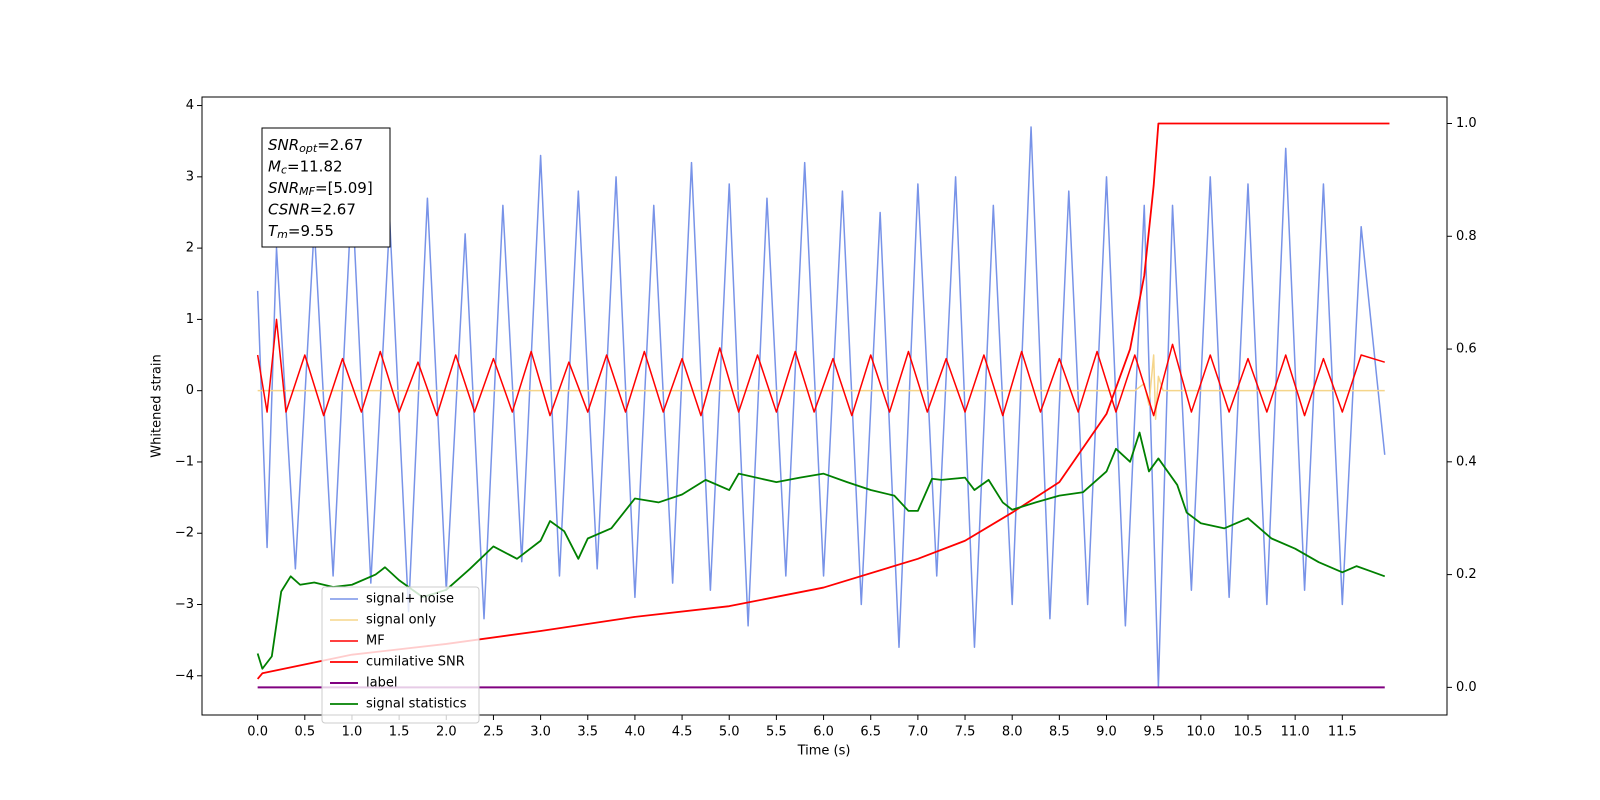  What do you see at coordinates (1342, 732) in the screenshot?
I see `x-tick-label: 11.5` at bounding box center [1342, 732].